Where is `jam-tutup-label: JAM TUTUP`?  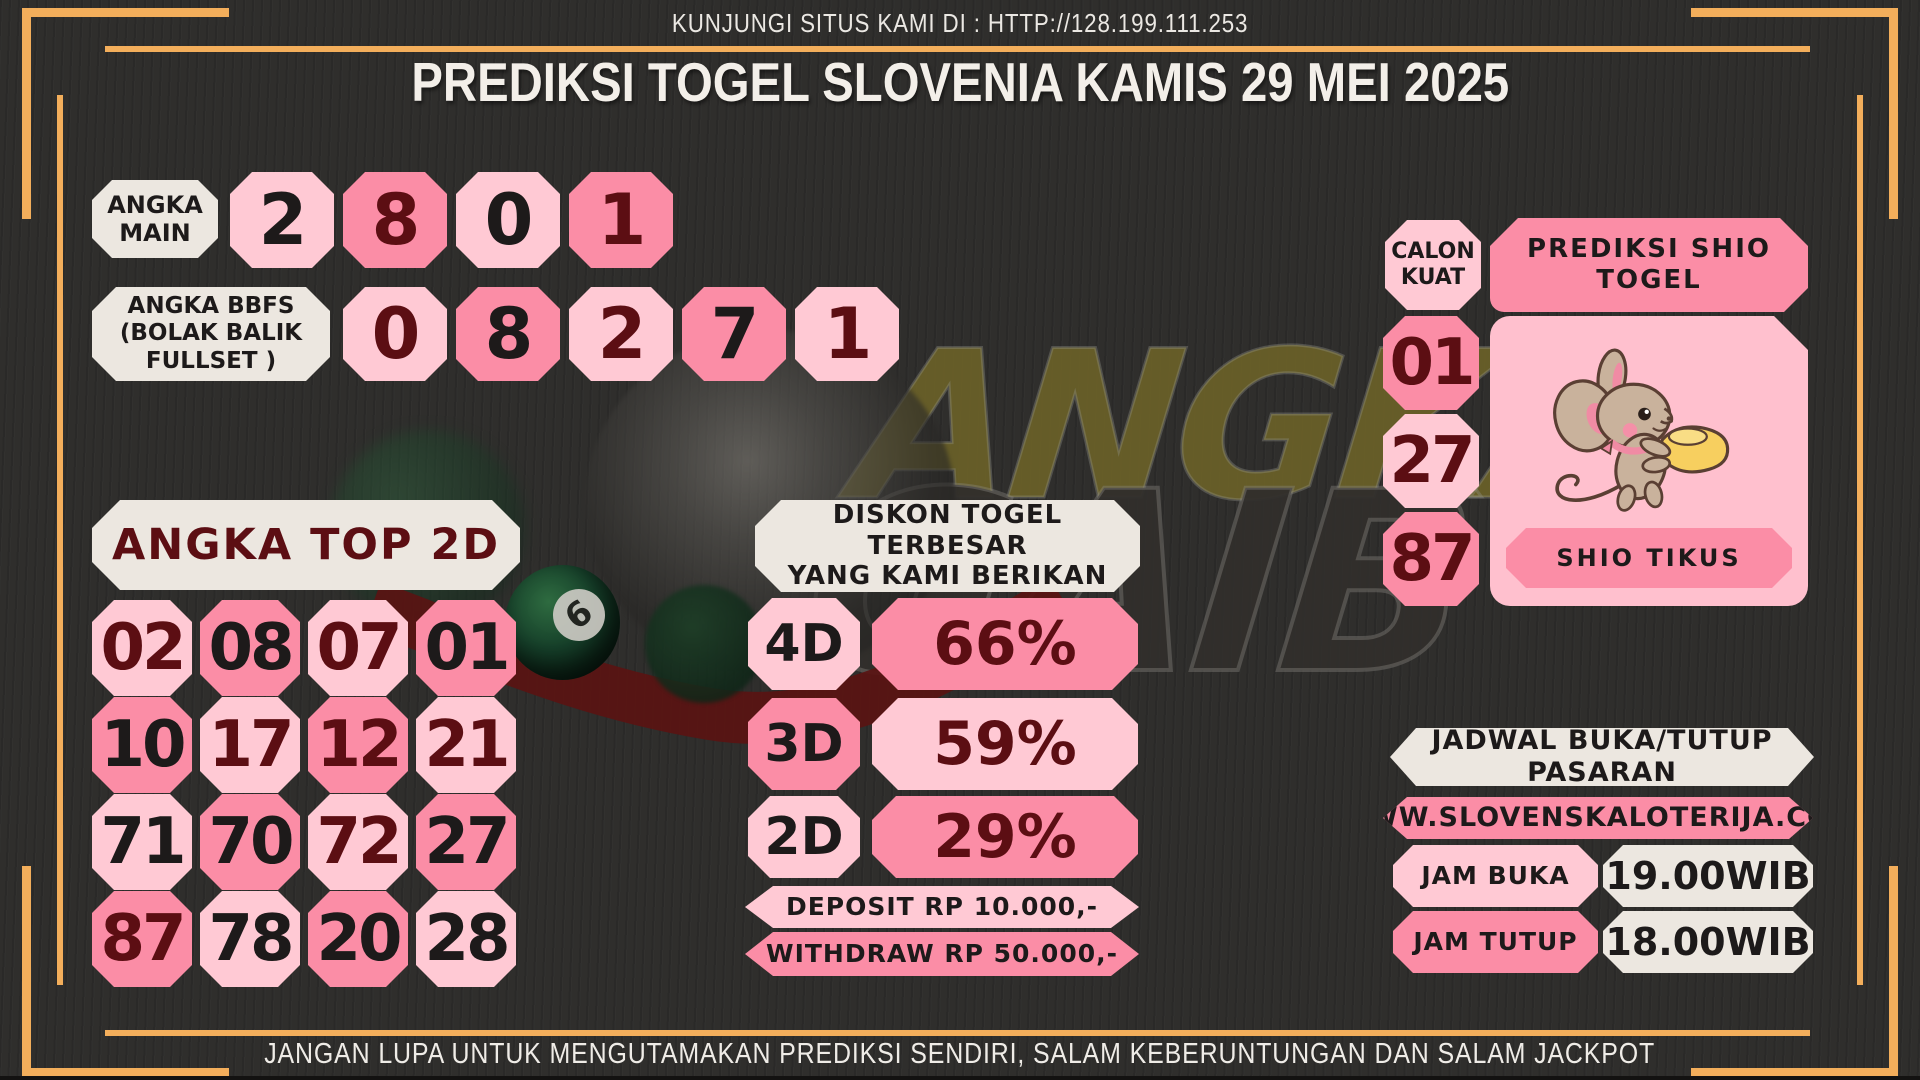 jam-tutup-label: JAM TUTUP is located at coordinates (1495, 942).